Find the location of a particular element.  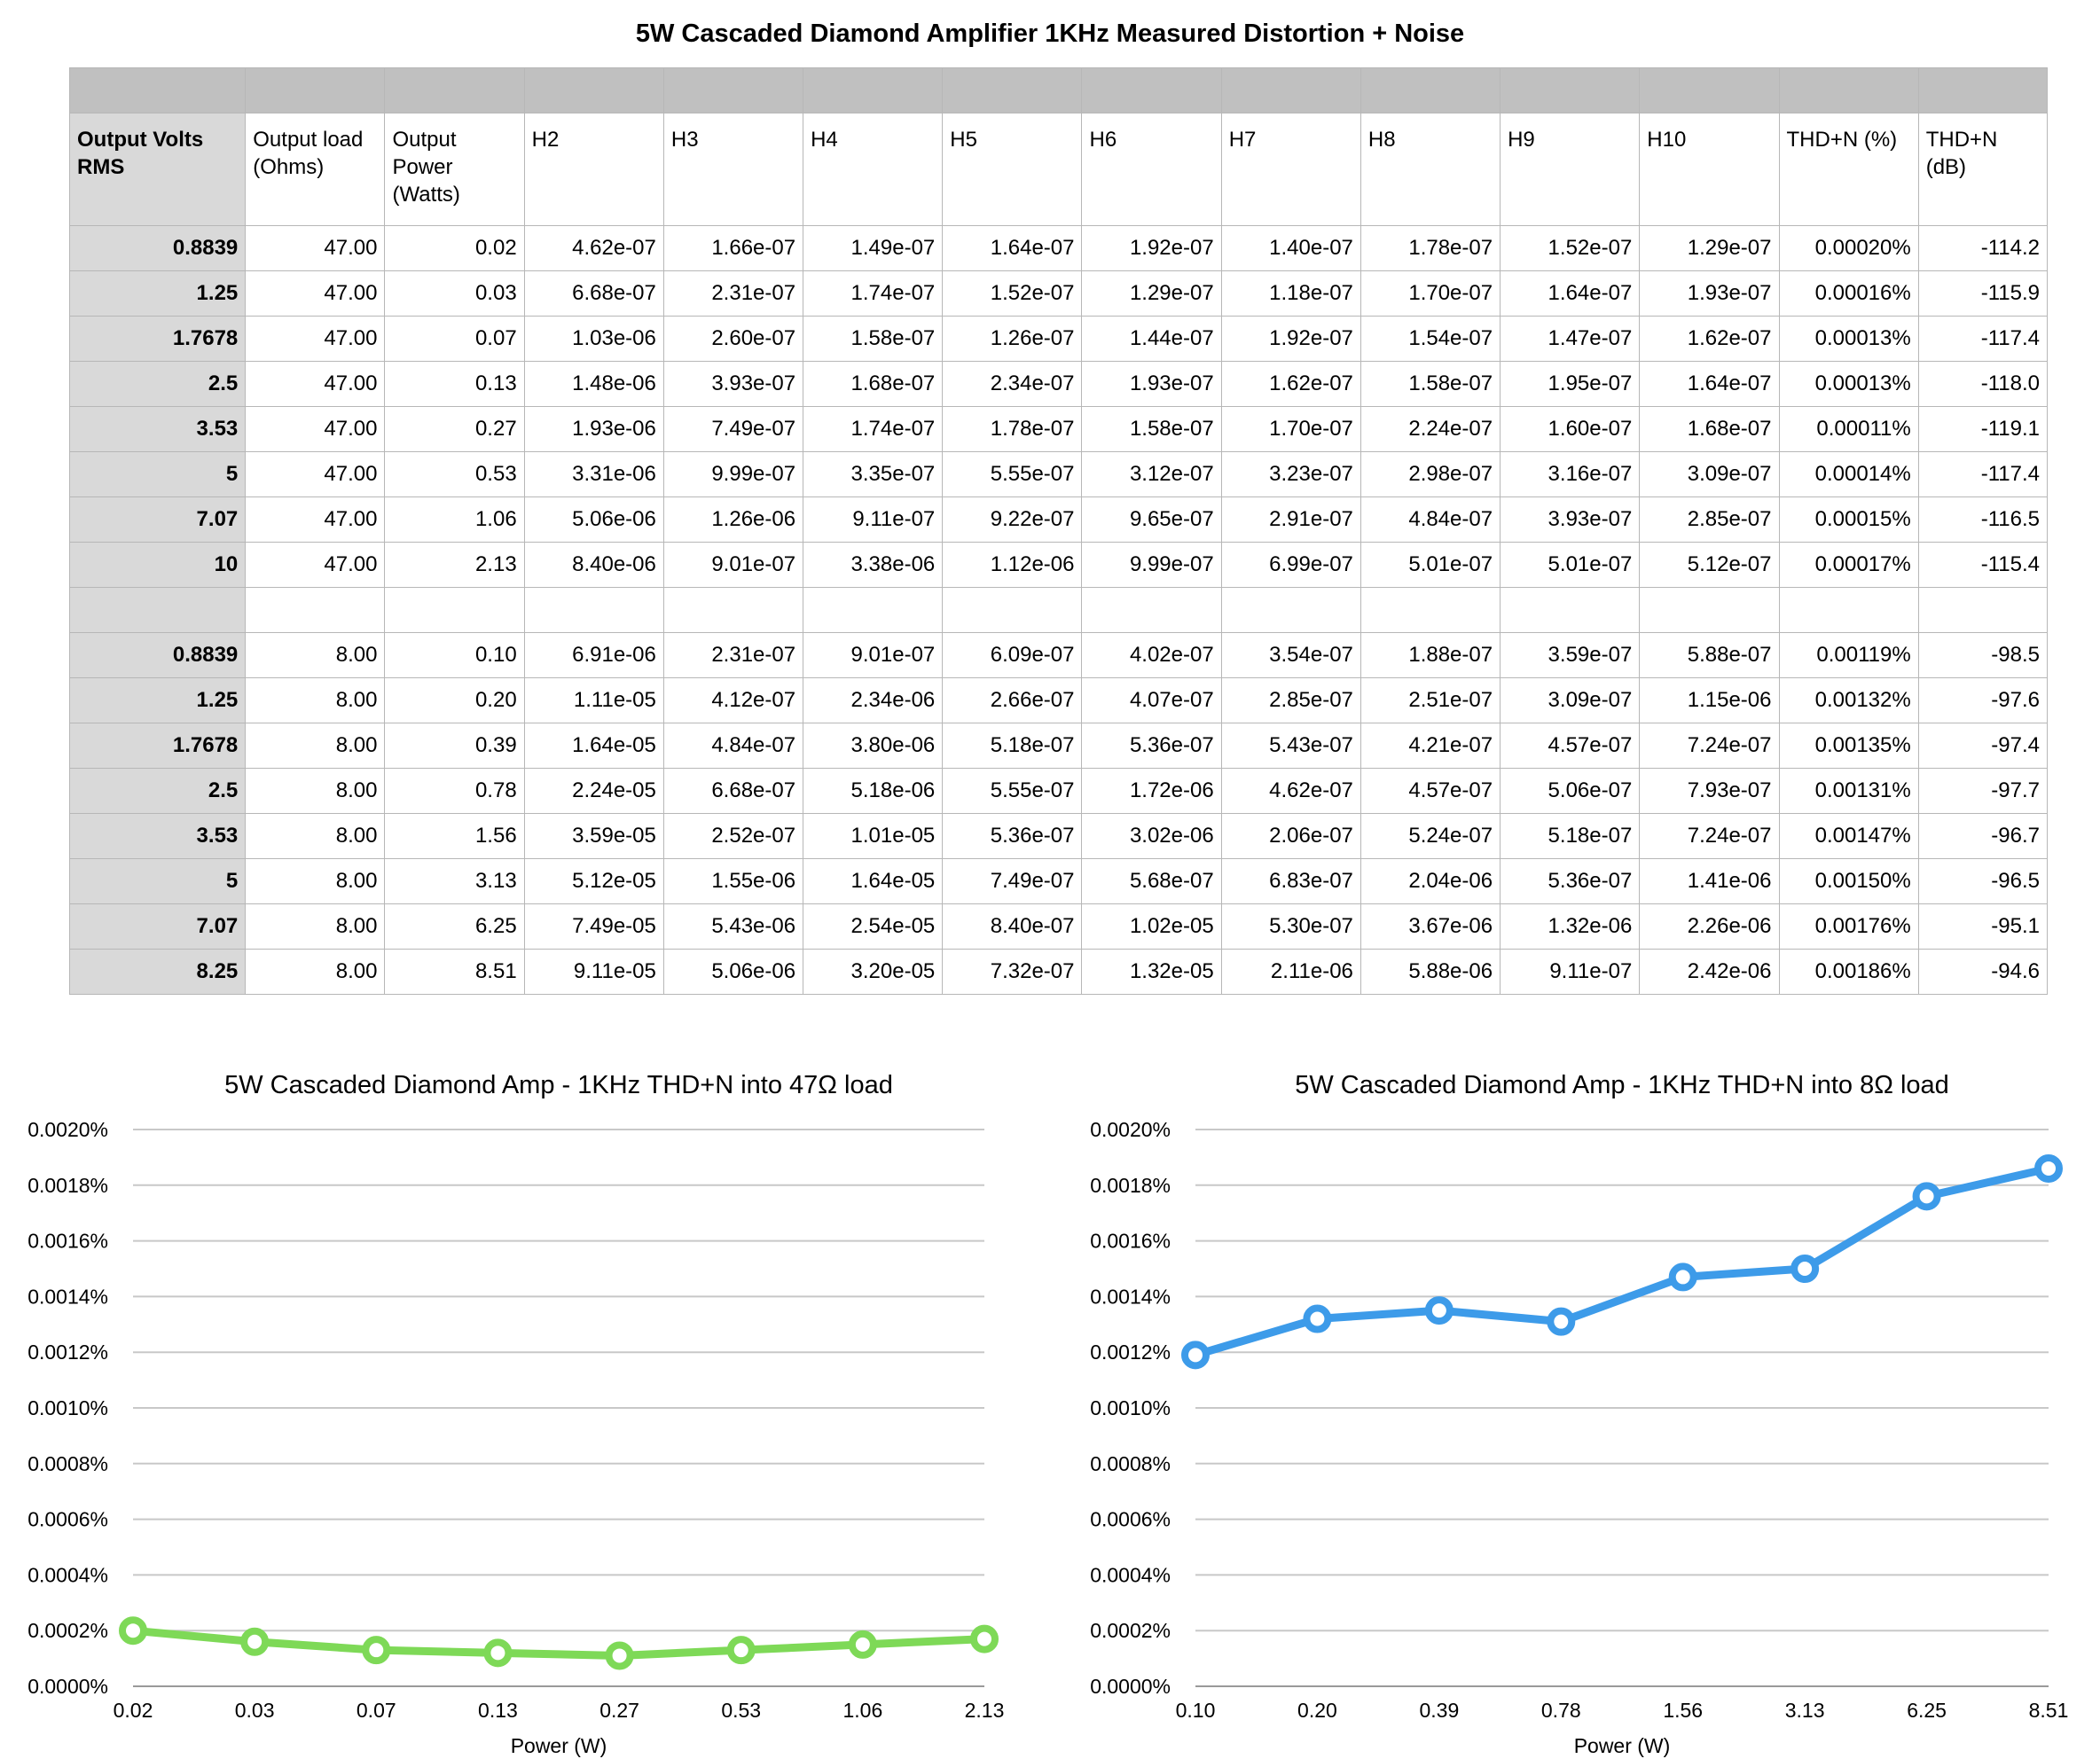

table-cell: 5.68e-07 is located at coordinates (1151, 881).